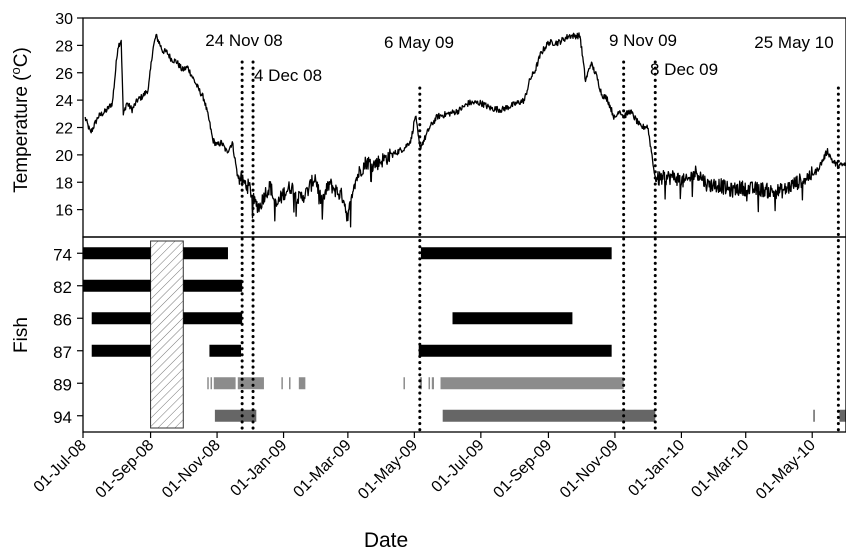 This screenshot has width=846, height=553. Describe the element at coordinates (643, 40) in the screenshot. I see `event-label: 9 Nov 09` at that location.